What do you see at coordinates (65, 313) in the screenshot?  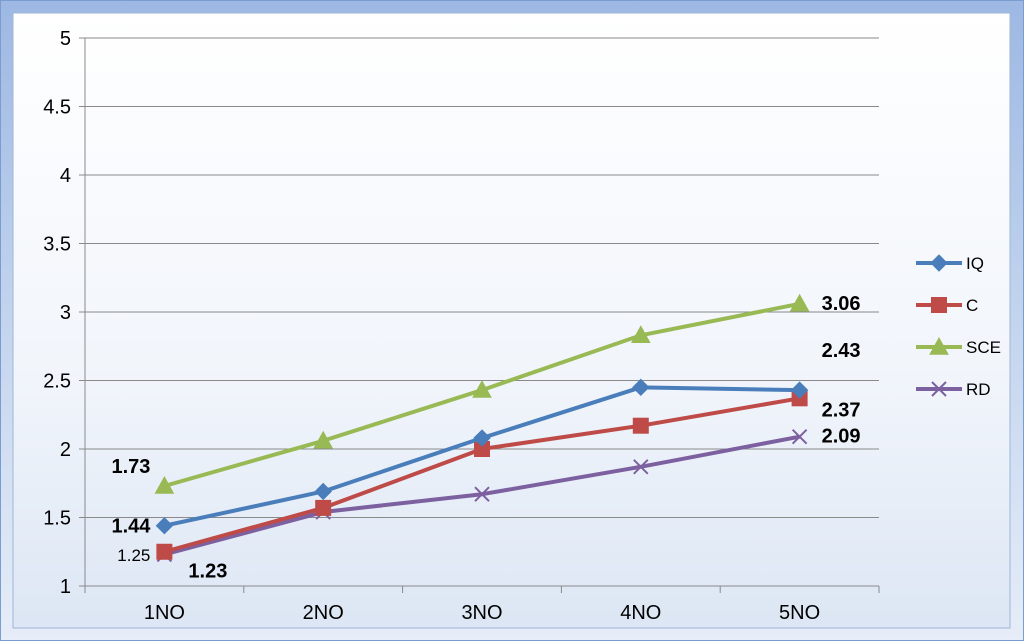 I see `y-tick-label: 3` at bounding box center [65, 313].